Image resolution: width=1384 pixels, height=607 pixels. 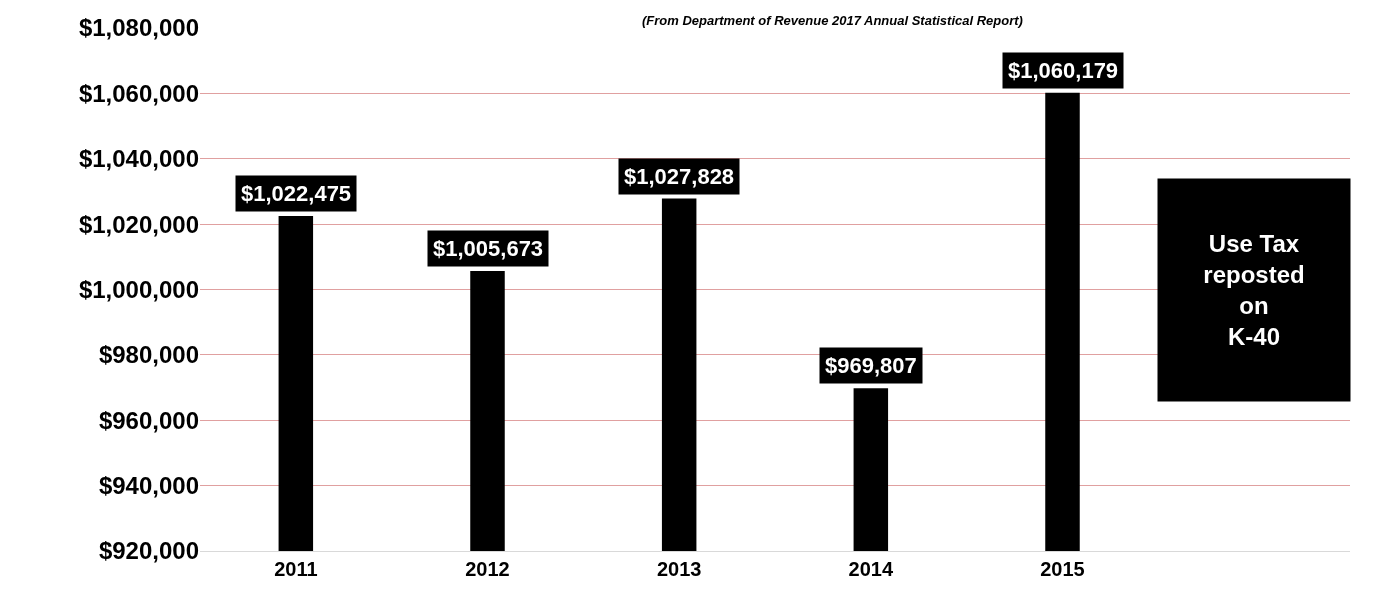 What do you see at coordinates (487, 569) in the screenshot?
I see `x-tick-label: 2012` at bounding box center [487, 569].